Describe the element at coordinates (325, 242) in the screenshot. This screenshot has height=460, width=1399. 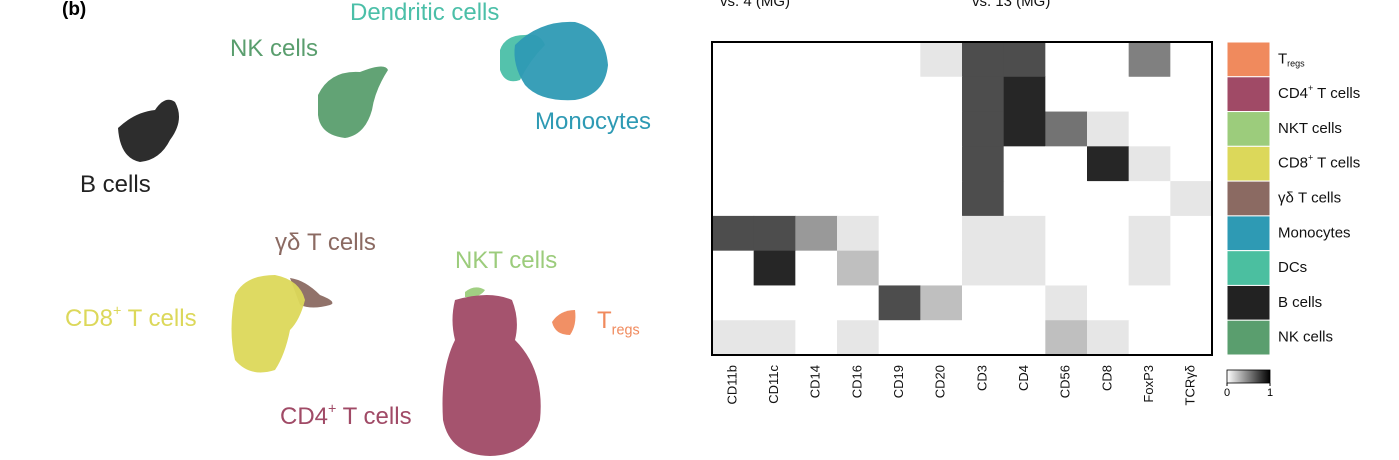
I see `cluster-label: γδ T cells` at that location.